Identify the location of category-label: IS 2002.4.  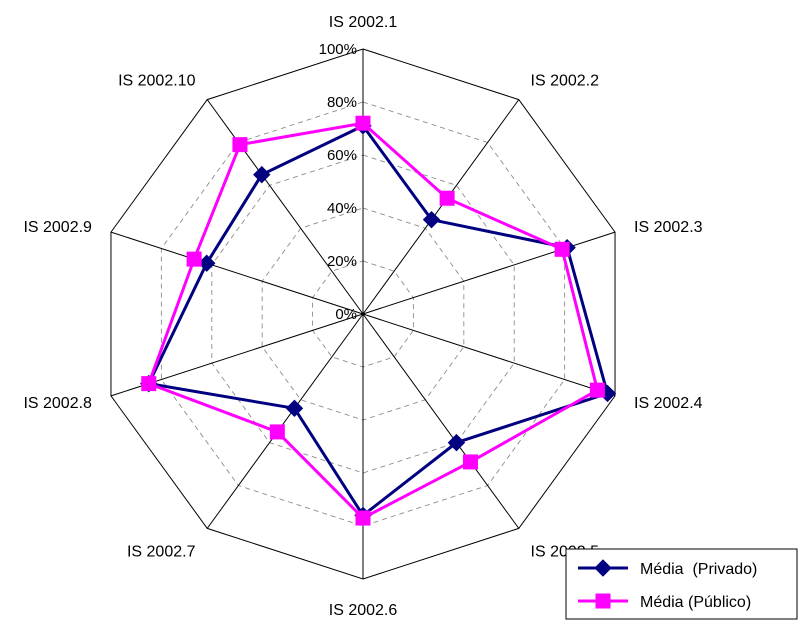
(668, 403).